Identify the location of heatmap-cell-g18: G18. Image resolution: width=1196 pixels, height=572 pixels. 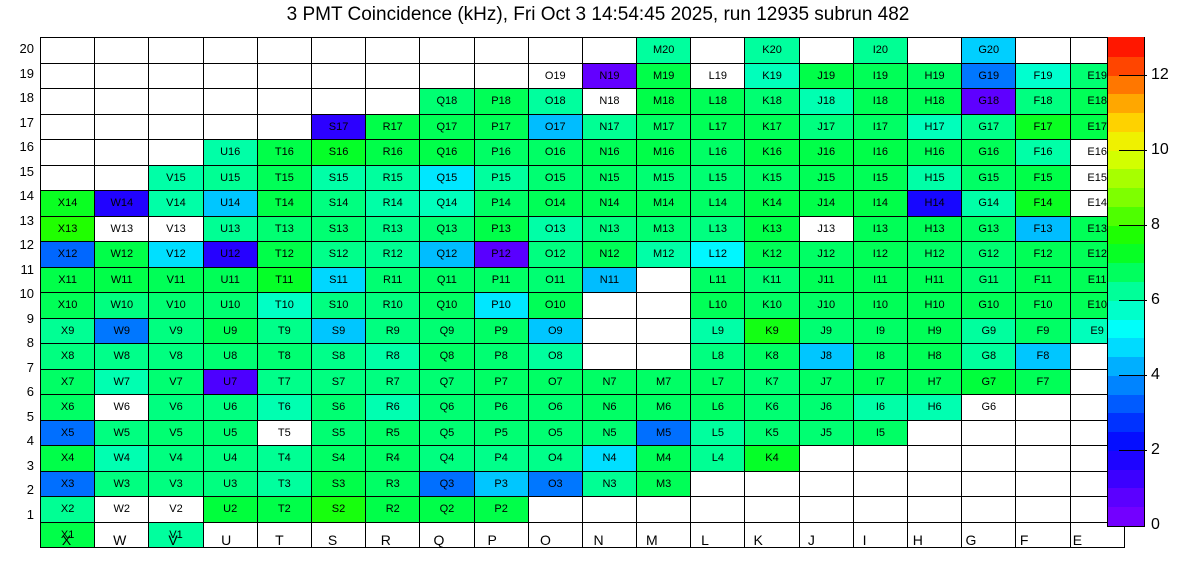
(989, 101).